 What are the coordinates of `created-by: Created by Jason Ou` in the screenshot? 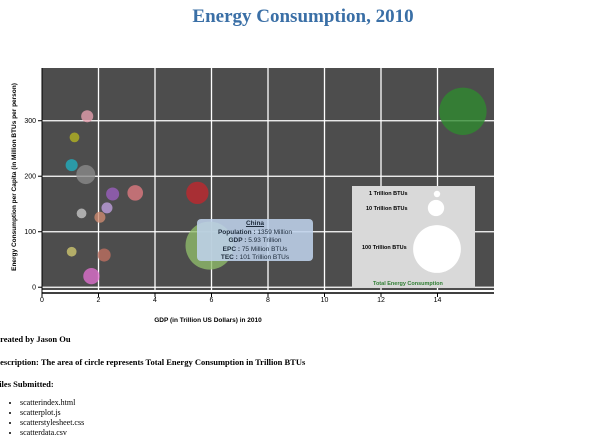 It's located at (35, 339).